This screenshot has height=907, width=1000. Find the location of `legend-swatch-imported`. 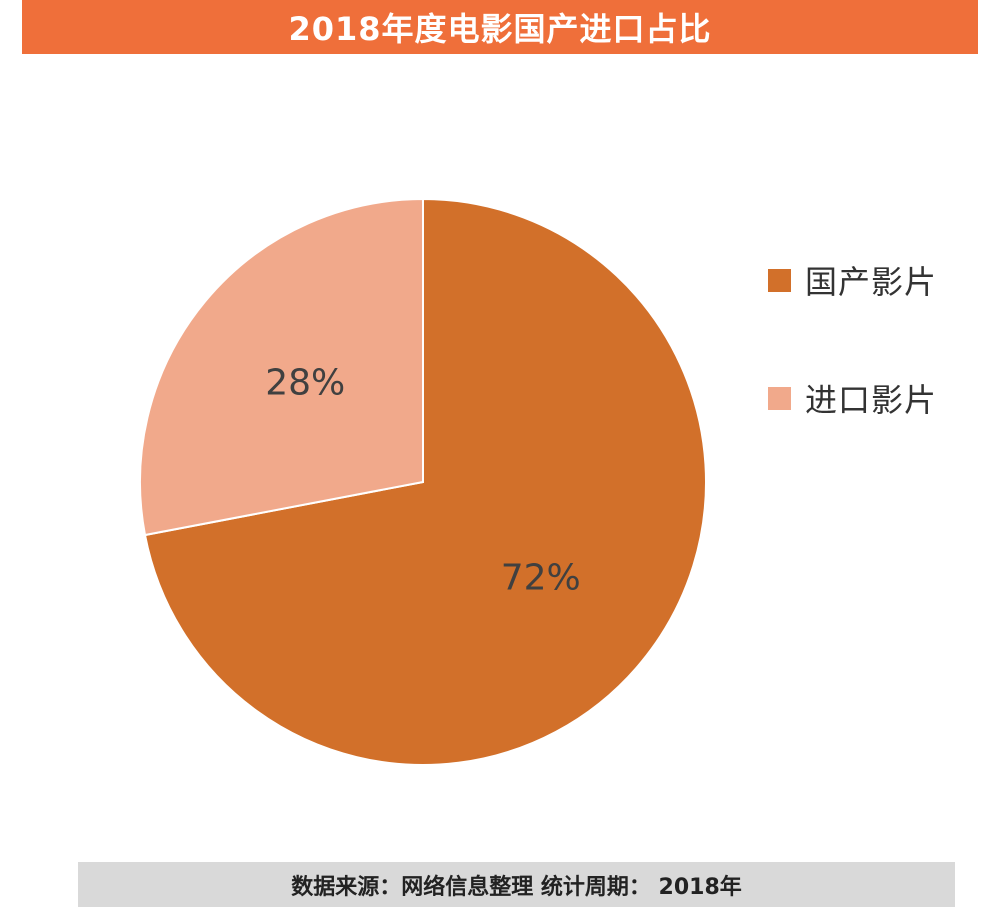

legend-swatch-imported is located at coordinates (779, 398).